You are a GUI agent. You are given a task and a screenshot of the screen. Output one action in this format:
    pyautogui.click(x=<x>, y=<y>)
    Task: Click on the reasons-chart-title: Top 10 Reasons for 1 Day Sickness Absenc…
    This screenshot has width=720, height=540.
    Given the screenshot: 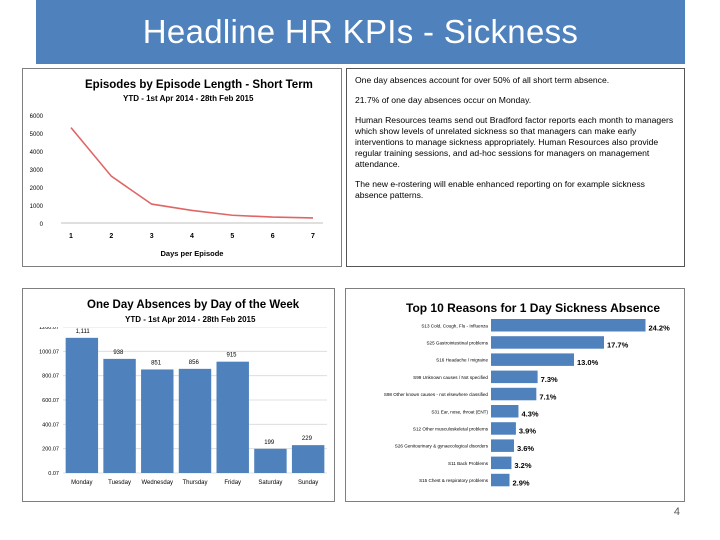 What is the action you would take?
    pyautogui.click(x=533, y=308)
    